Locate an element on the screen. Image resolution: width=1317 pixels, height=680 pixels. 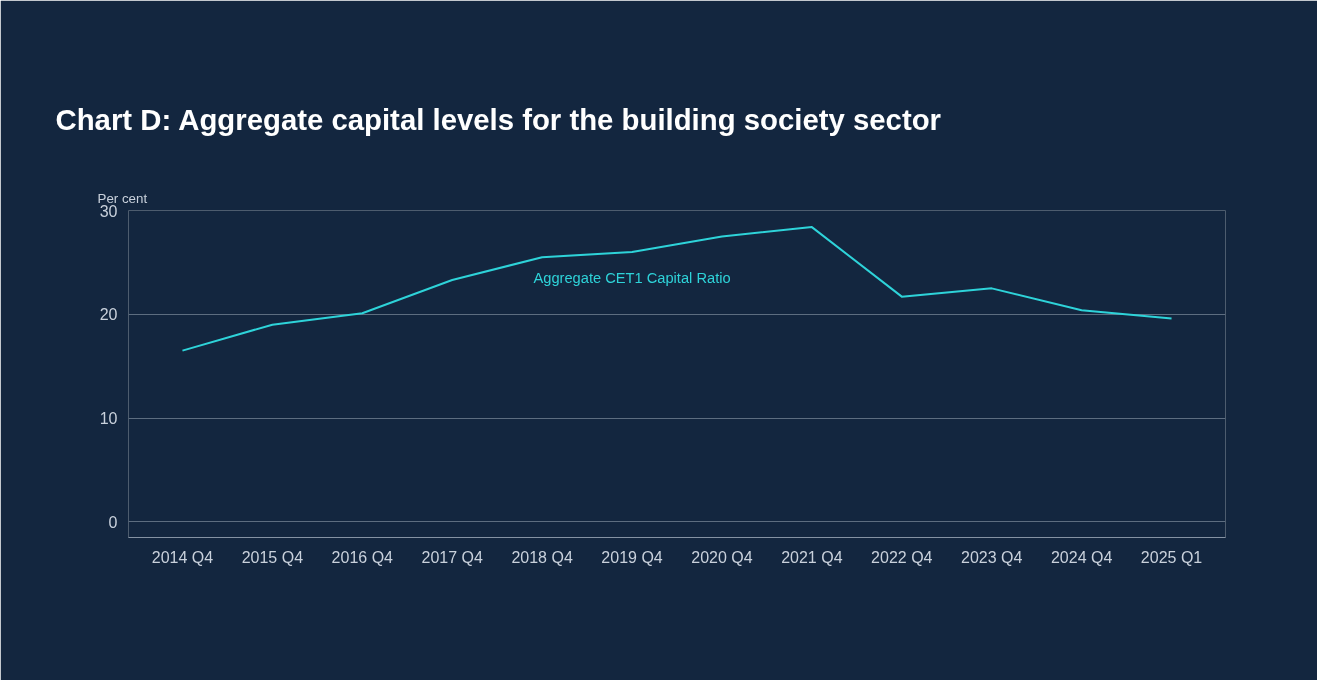
x-tick-label: 2024 Q4 is located at coordinates (1081, 557).